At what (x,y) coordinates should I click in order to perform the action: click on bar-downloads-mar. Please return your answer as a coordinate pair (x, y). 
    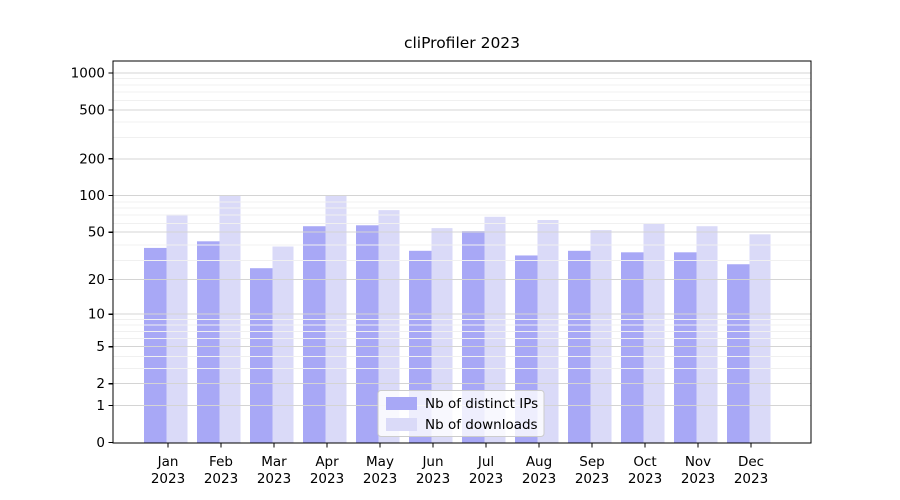
    Looking at the image, I should click on (283, 344).